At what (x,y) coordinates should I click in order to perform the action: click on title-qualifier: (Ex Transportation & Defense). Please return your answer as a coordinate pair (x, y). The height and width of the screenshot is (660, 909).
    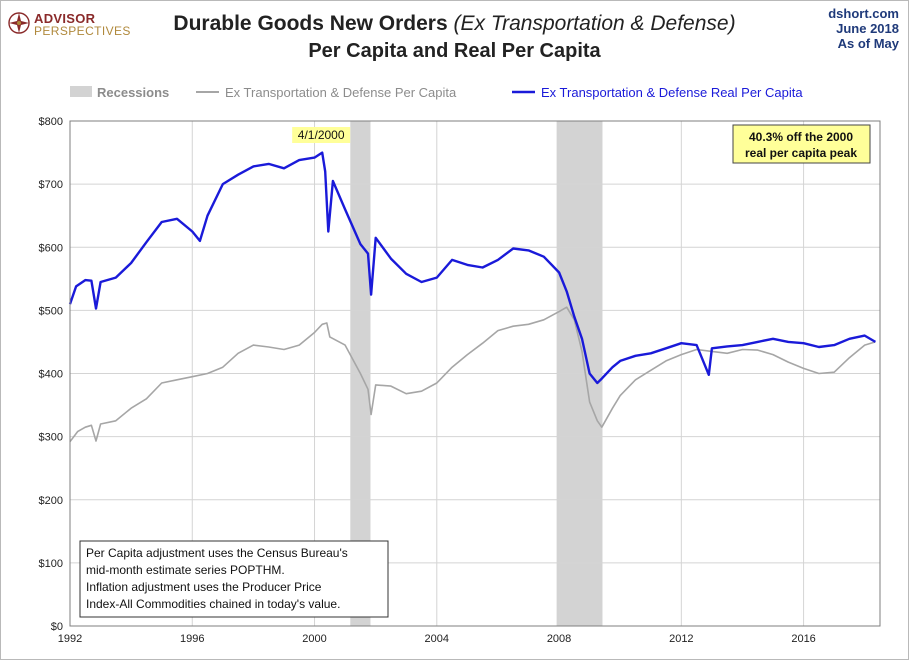
    Looking at the image, I should click on (594, 23).